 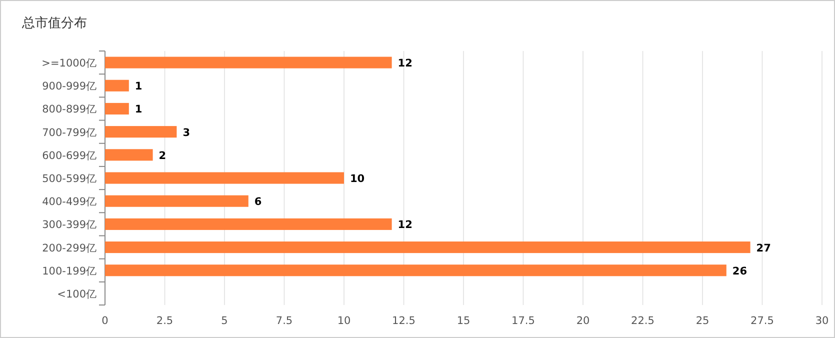 What do you see at coordinates (186, 132) in the screenshot?
I see `data-label: 3` at bounding box center [186, 132].